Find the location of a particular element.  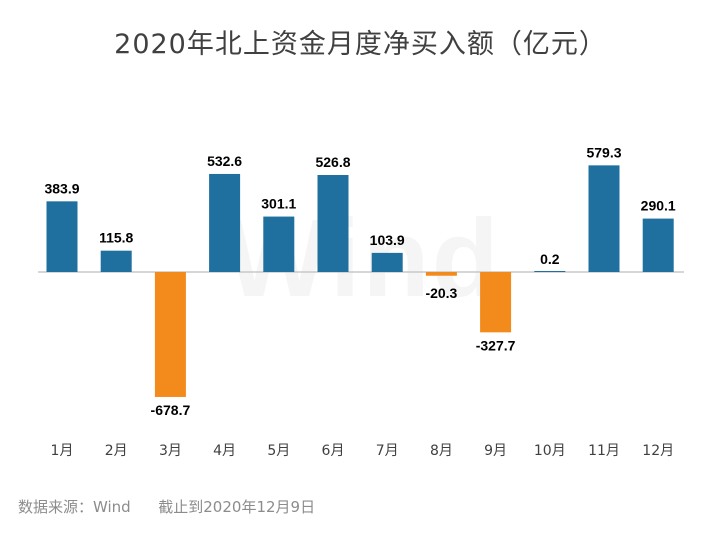

data-label-3: -678.7 is located at coordinates (171, 410).